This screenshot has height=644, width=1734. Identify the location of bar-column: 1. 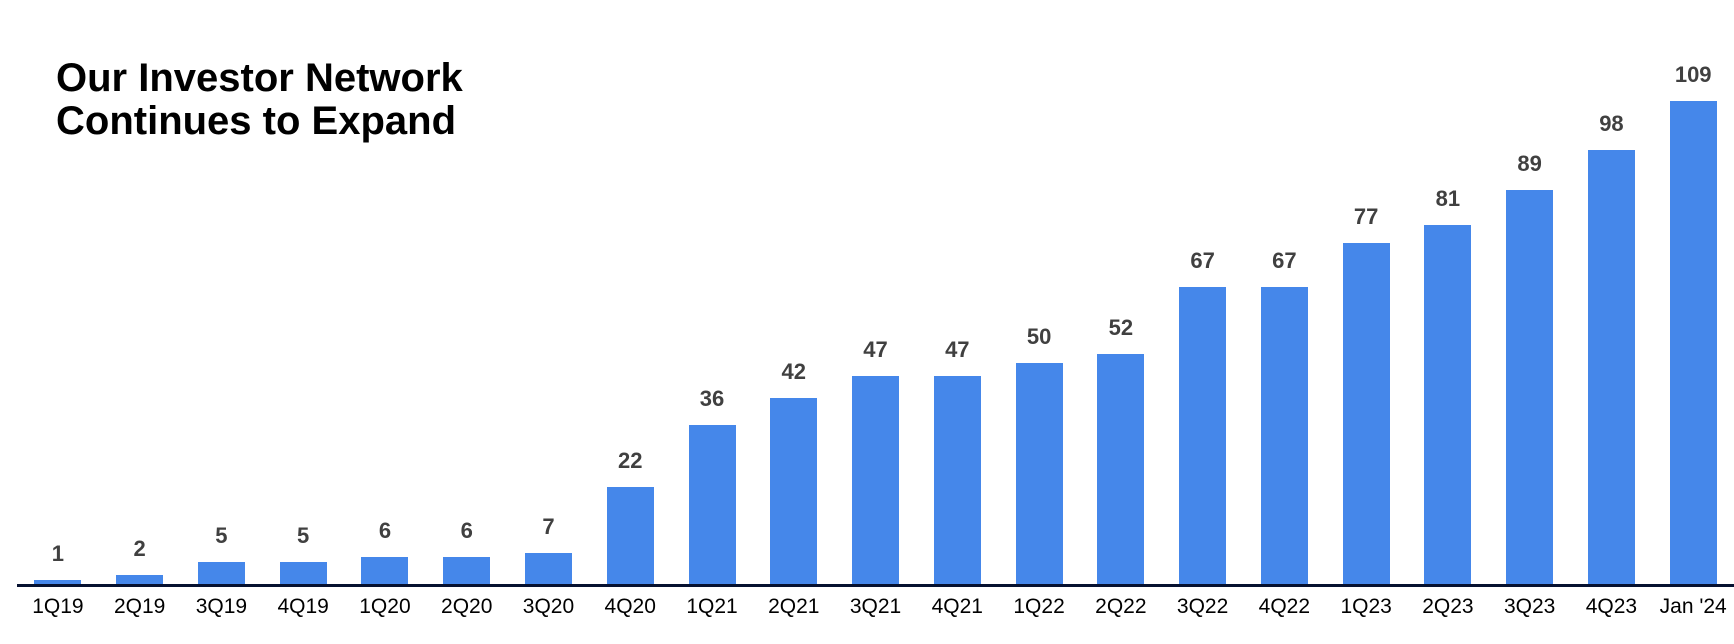
(58, 562).